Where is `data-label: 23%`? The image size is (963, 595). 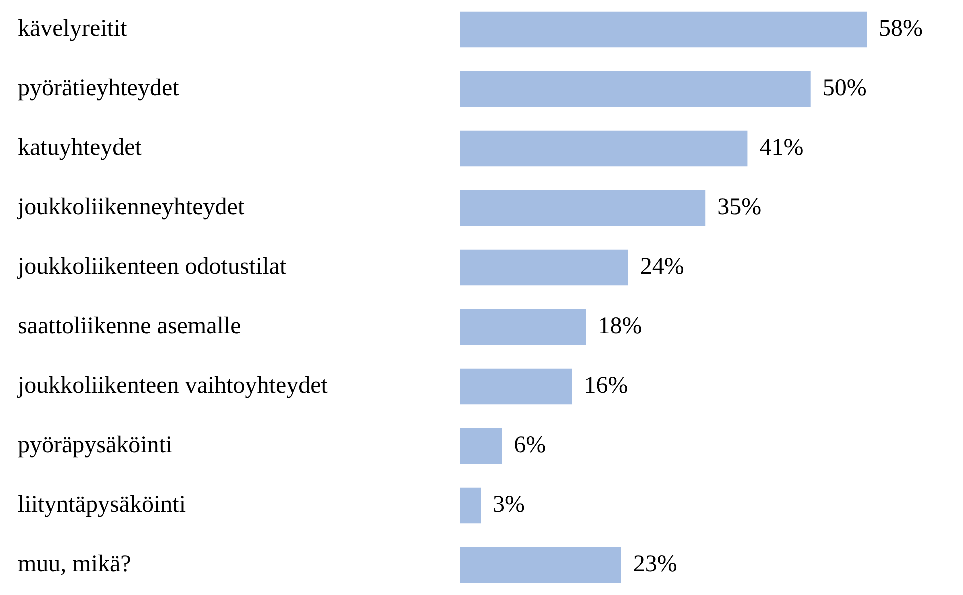
data-label: 23% is located at coordinates (655, 565).